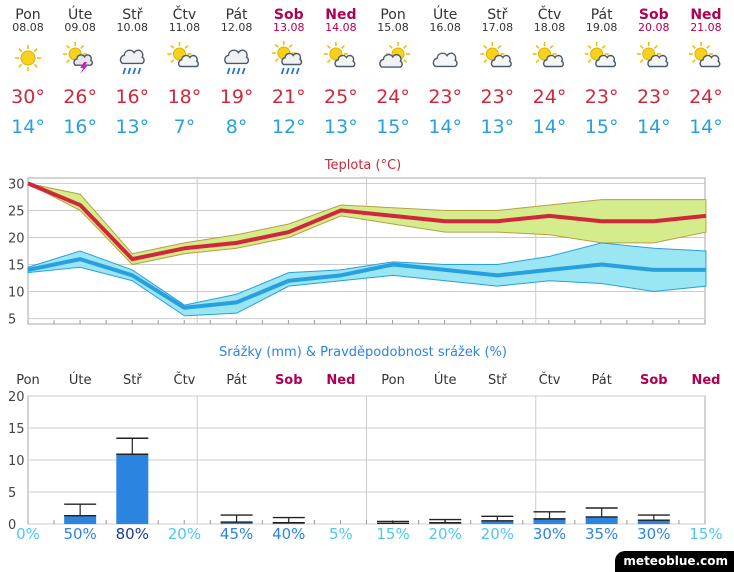 Image resolution: width=734 pixels, height=572 pixels. I want to click on temperature-tick-label: 30, so click(16, 184).